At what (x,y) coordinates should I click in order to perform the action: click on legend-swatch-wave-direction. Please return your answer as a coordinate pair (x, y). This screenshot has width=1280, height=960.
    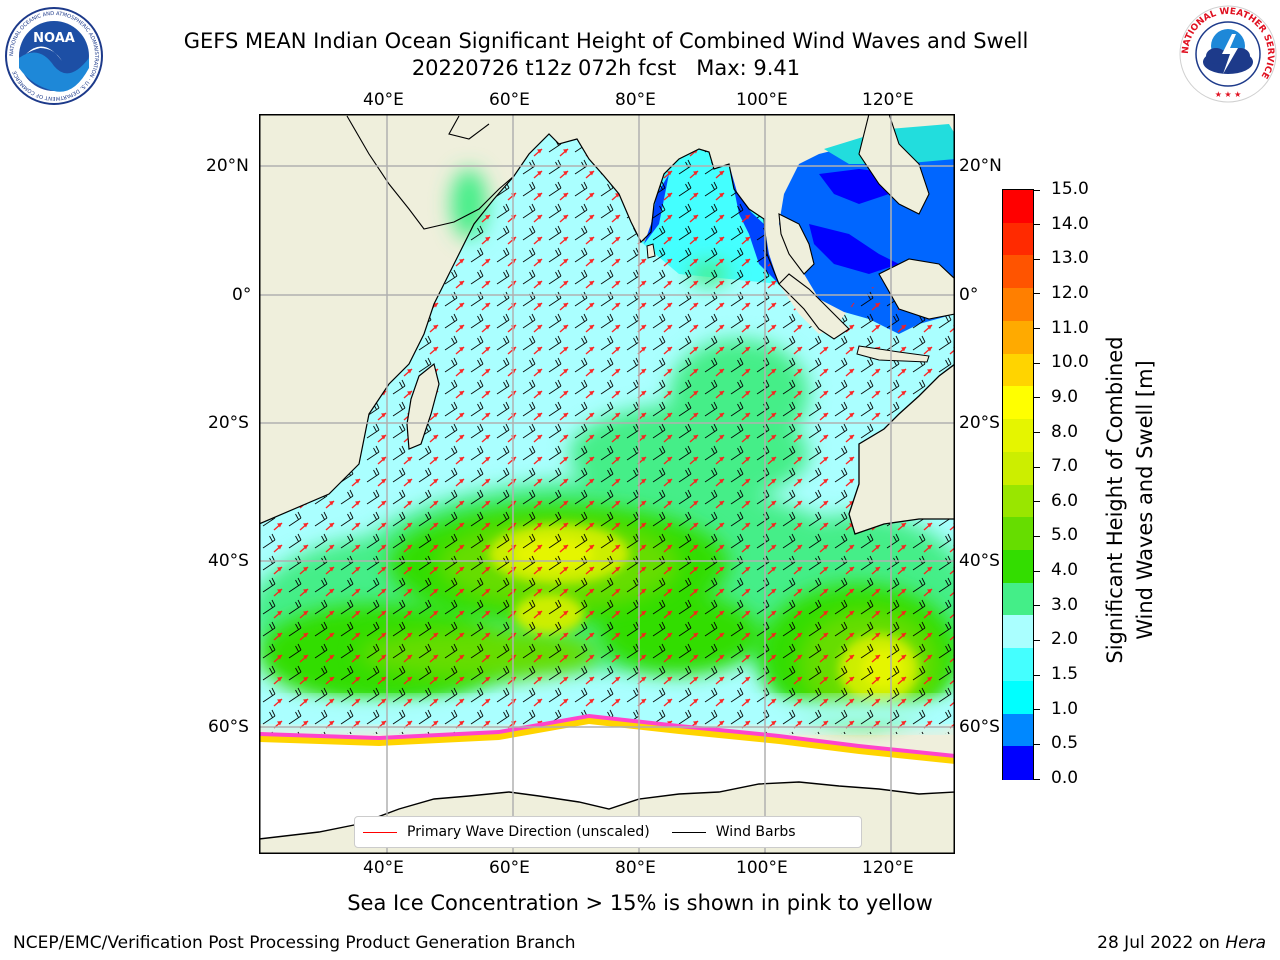
    Looking at the image, I should click on (380, 832).